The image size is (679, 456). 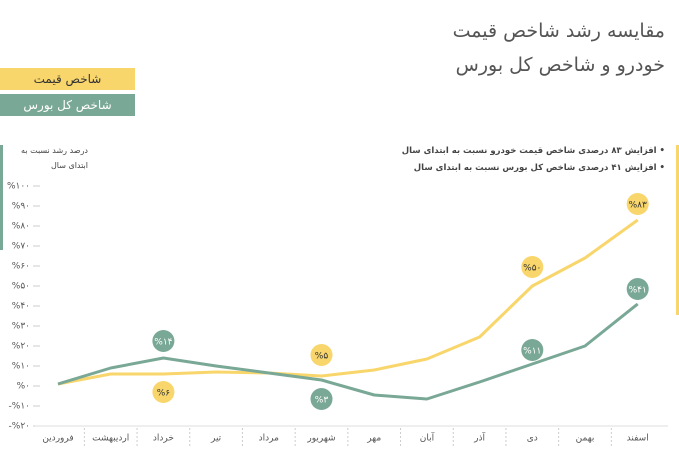 What do you see at coordinates (110, 439) in the screenshot?
I see `x-tick-label: اردیبهشت` at bounding box center [110, 439].